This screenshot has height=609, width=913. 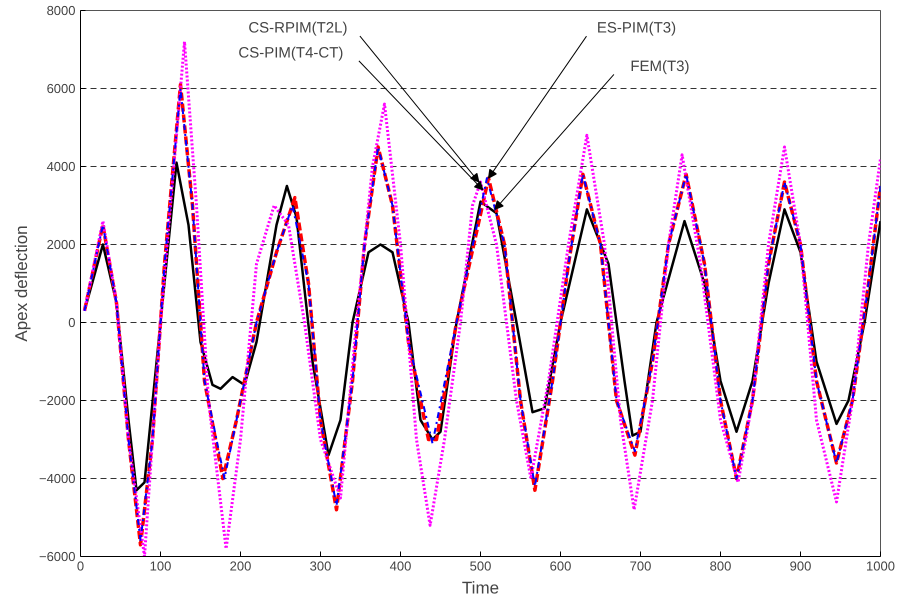 What do you see at coordinates (241, 566) in the screenshot?
I see `x-tick-label: 200` at bounding box center [241, 566].